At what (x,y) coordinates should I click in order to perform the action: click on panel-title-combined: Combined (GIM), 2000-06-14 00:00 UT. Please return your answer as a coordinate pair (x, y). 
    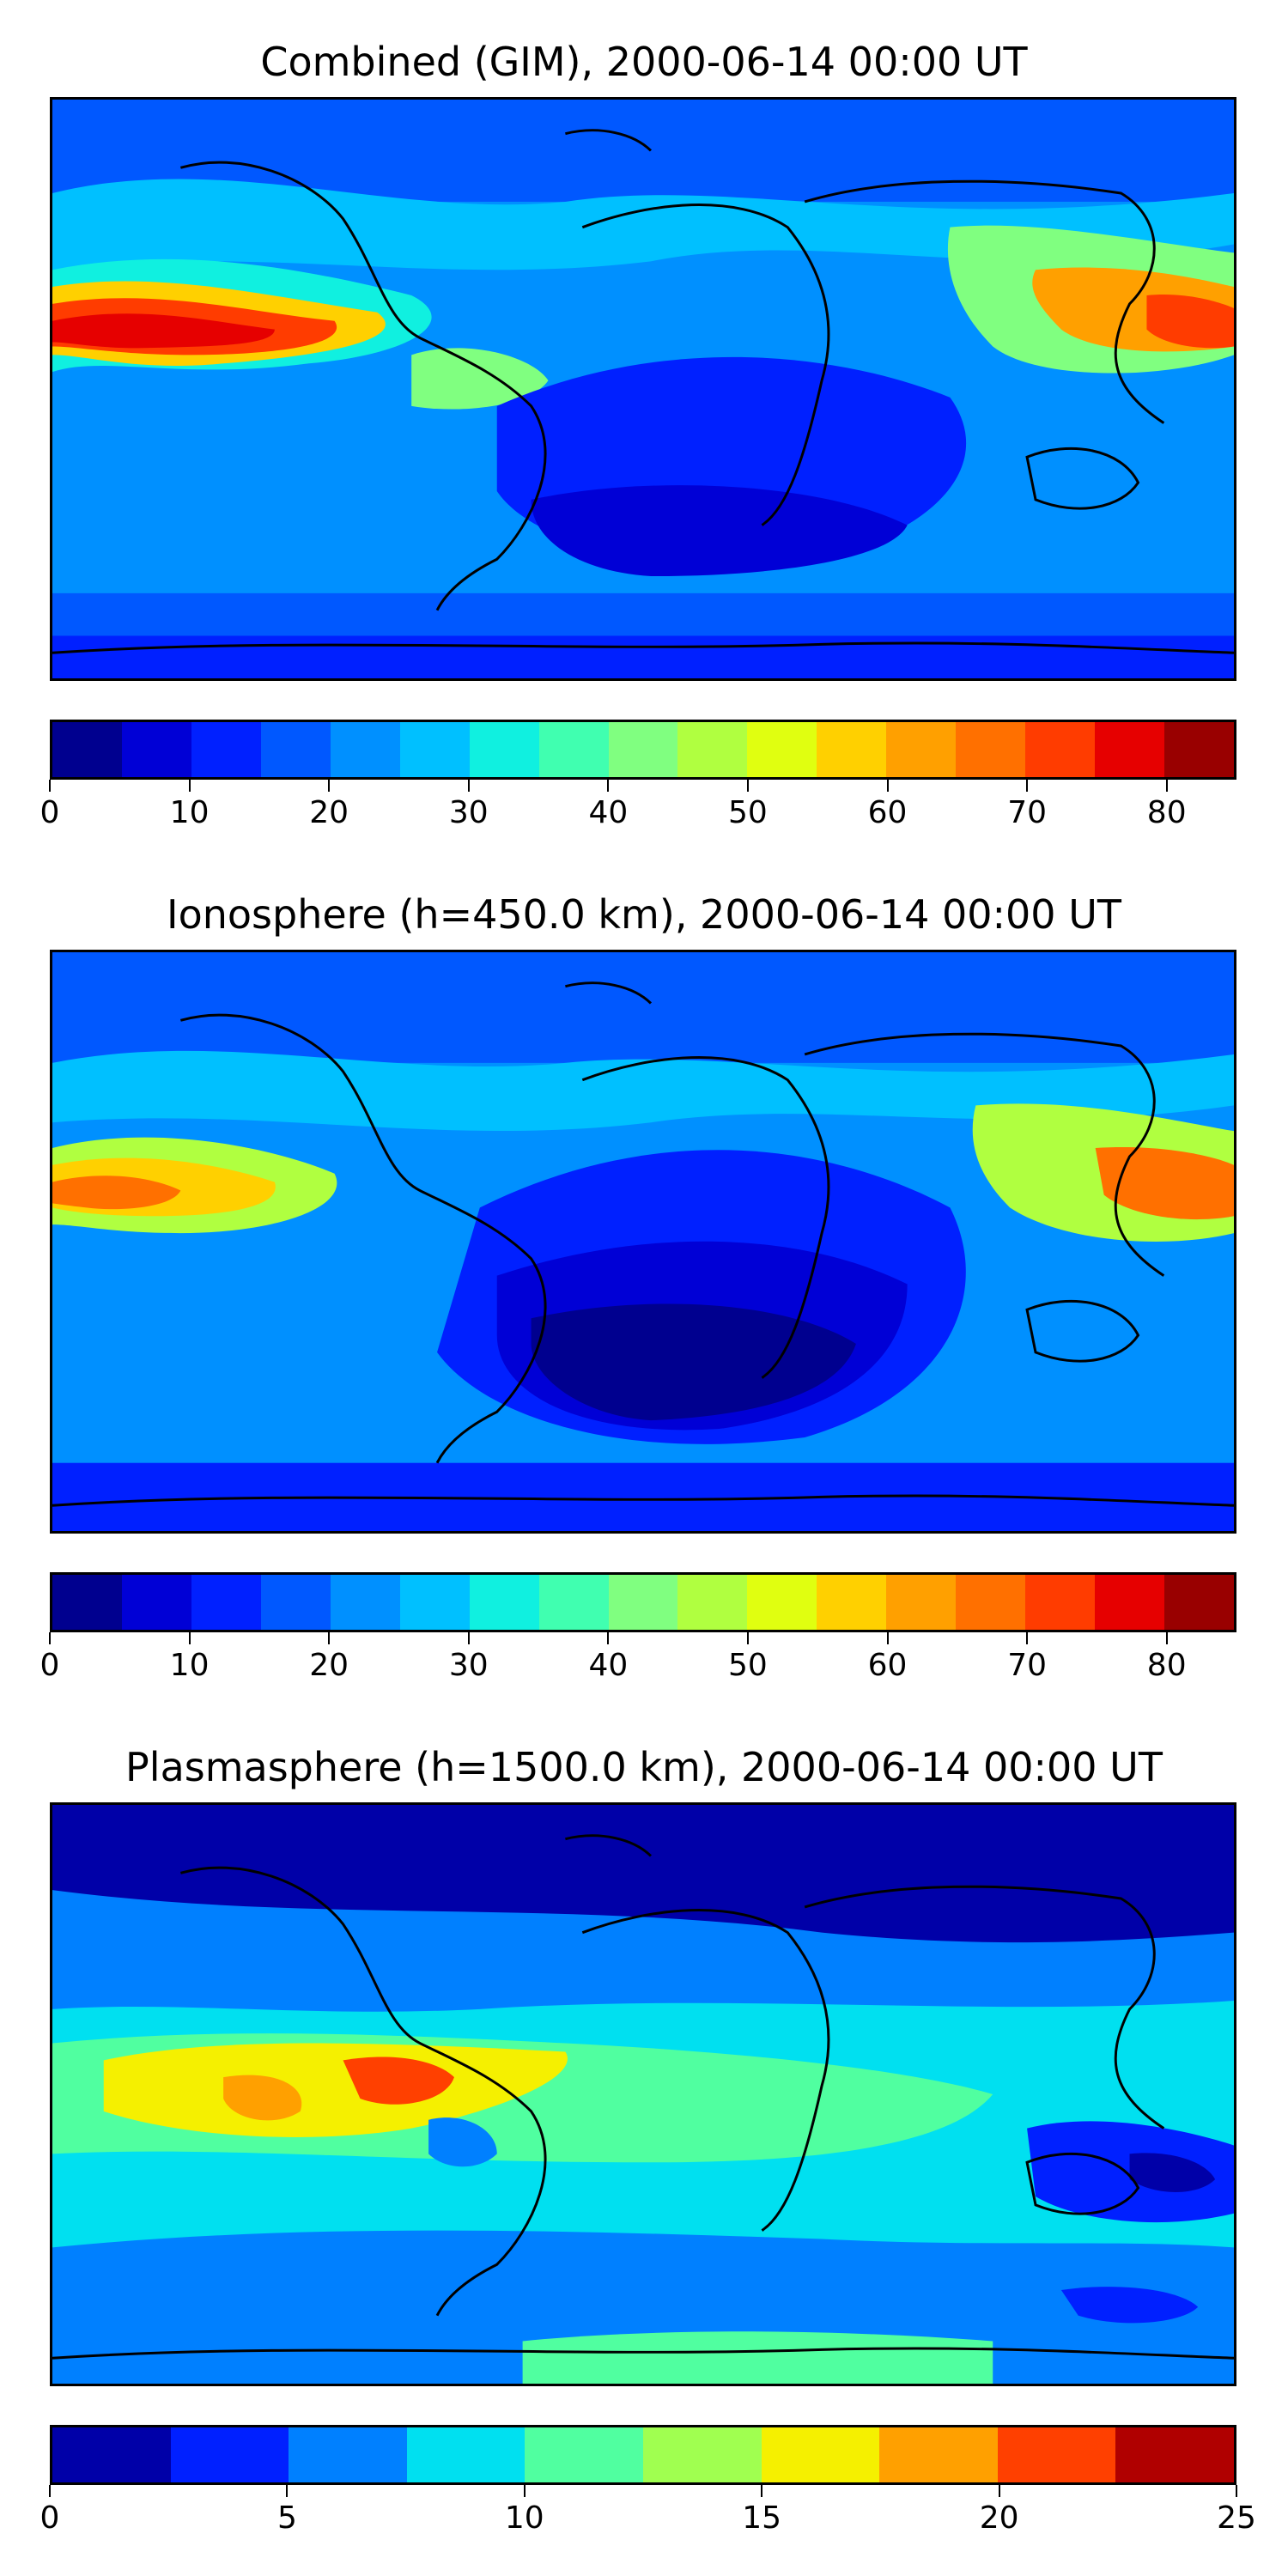
    Looking at the image, I should click on (644, 62).